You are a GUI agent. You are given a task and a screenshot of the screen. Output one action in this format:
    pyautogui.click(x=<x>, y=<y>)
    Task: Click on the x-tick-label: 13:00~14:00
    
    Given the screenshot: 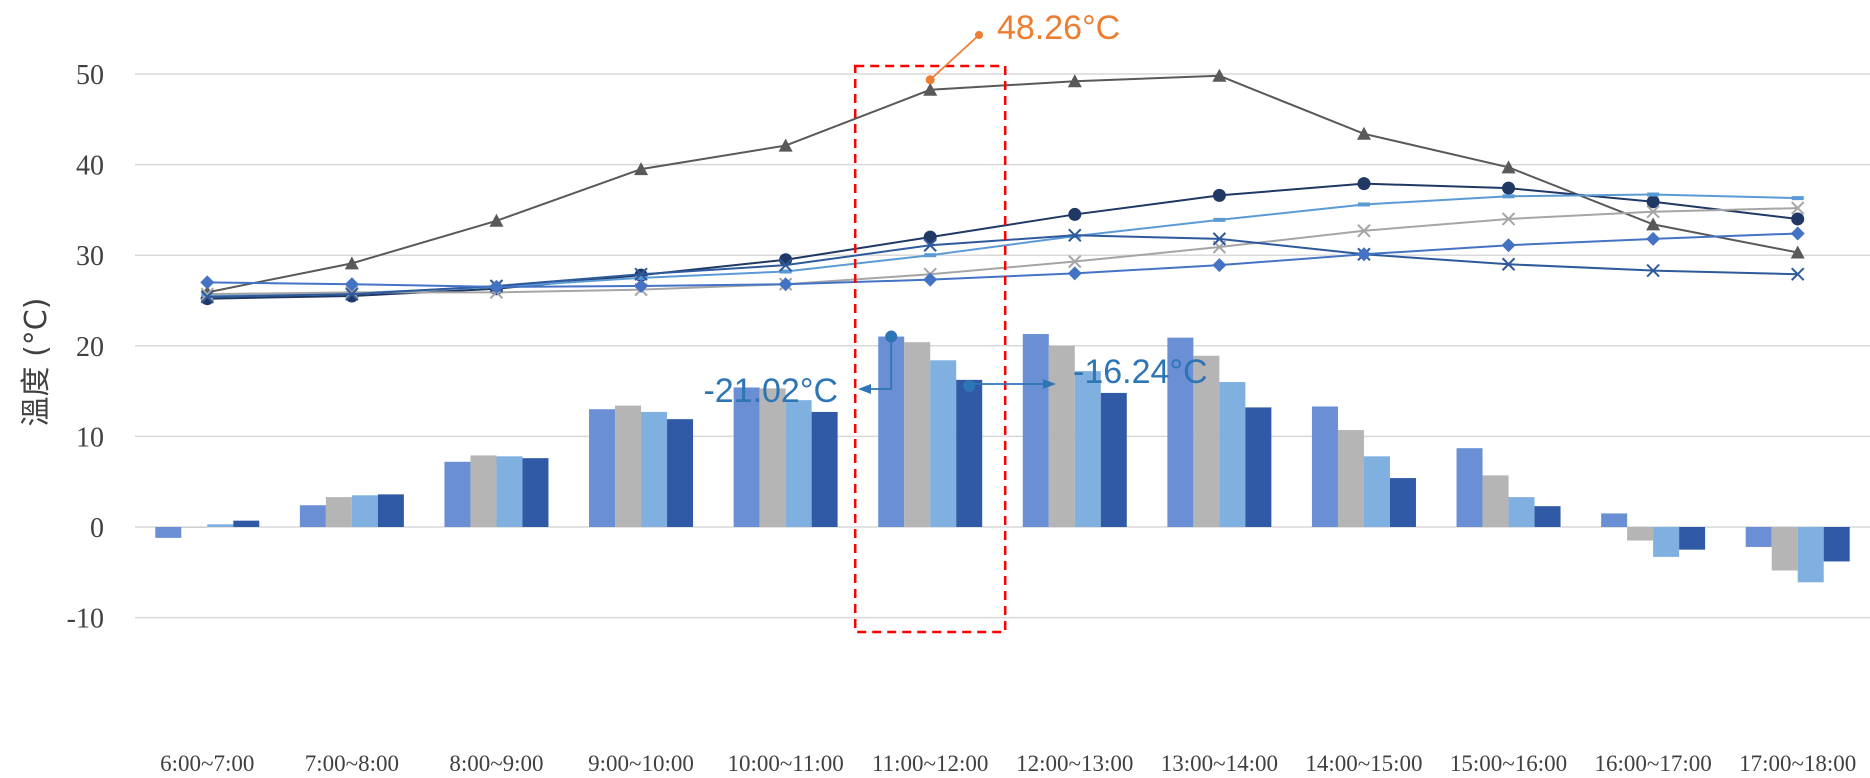 What is the action you would take?
    pyautogui.click(x=1219, y=763)
    